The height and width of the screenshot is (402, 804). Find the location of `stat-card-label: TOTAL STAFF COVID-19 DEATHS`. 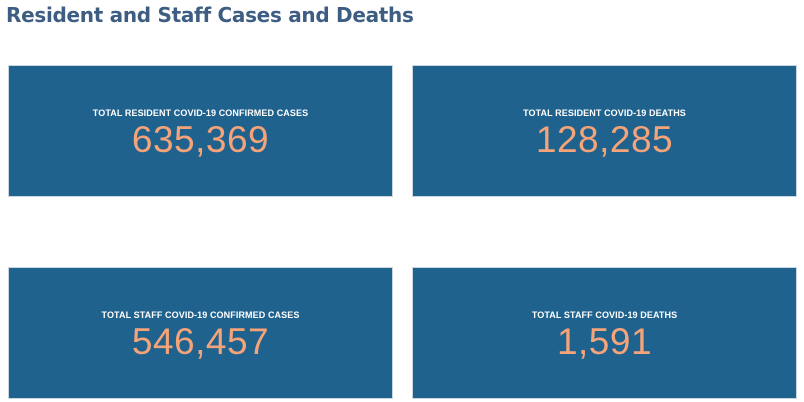

stat-card-label: TOTAL STAFF COVID-19 DEATHS is located at coordinates (604, 315).